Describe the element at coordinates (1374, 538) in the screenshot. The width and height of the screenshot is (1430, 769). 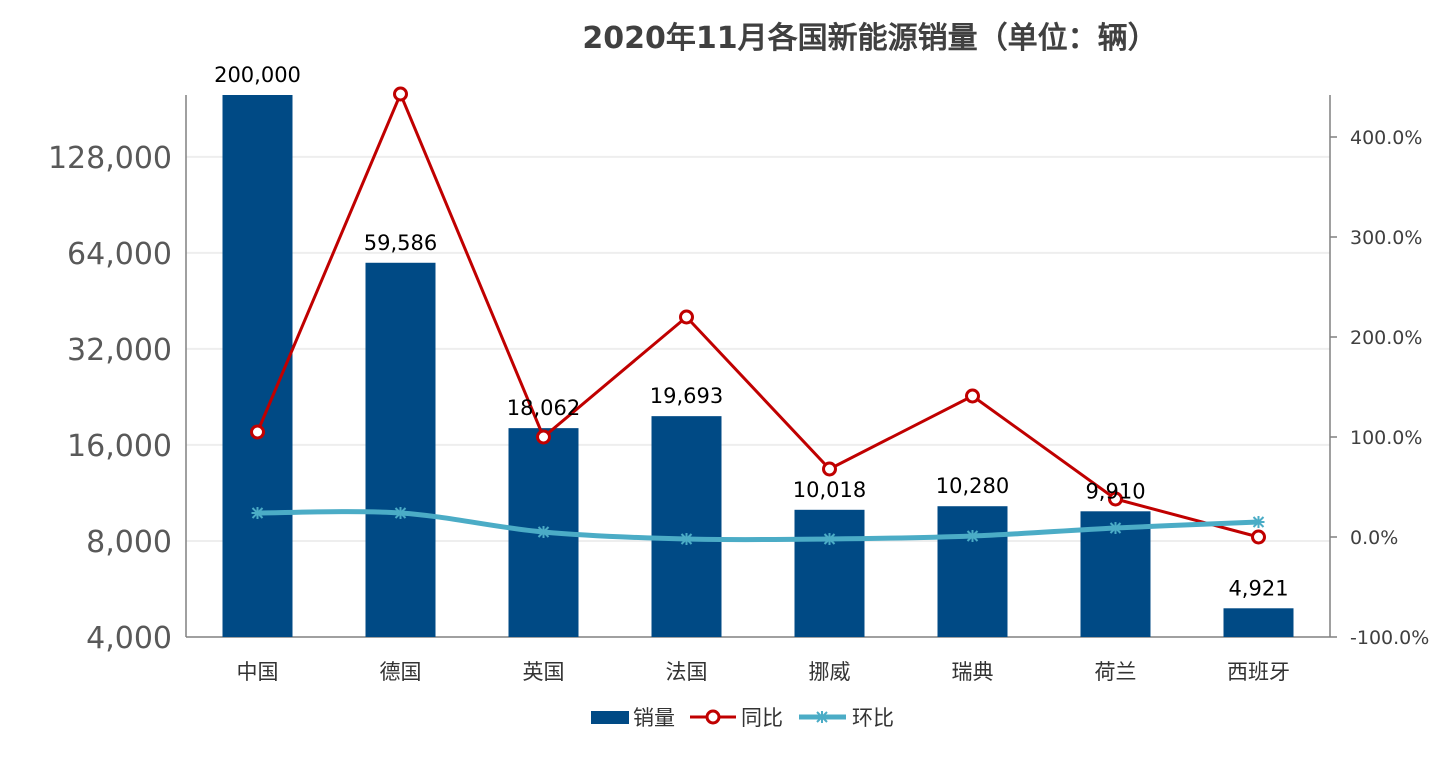
I see `right-tick-label: 0.0%` at that location.